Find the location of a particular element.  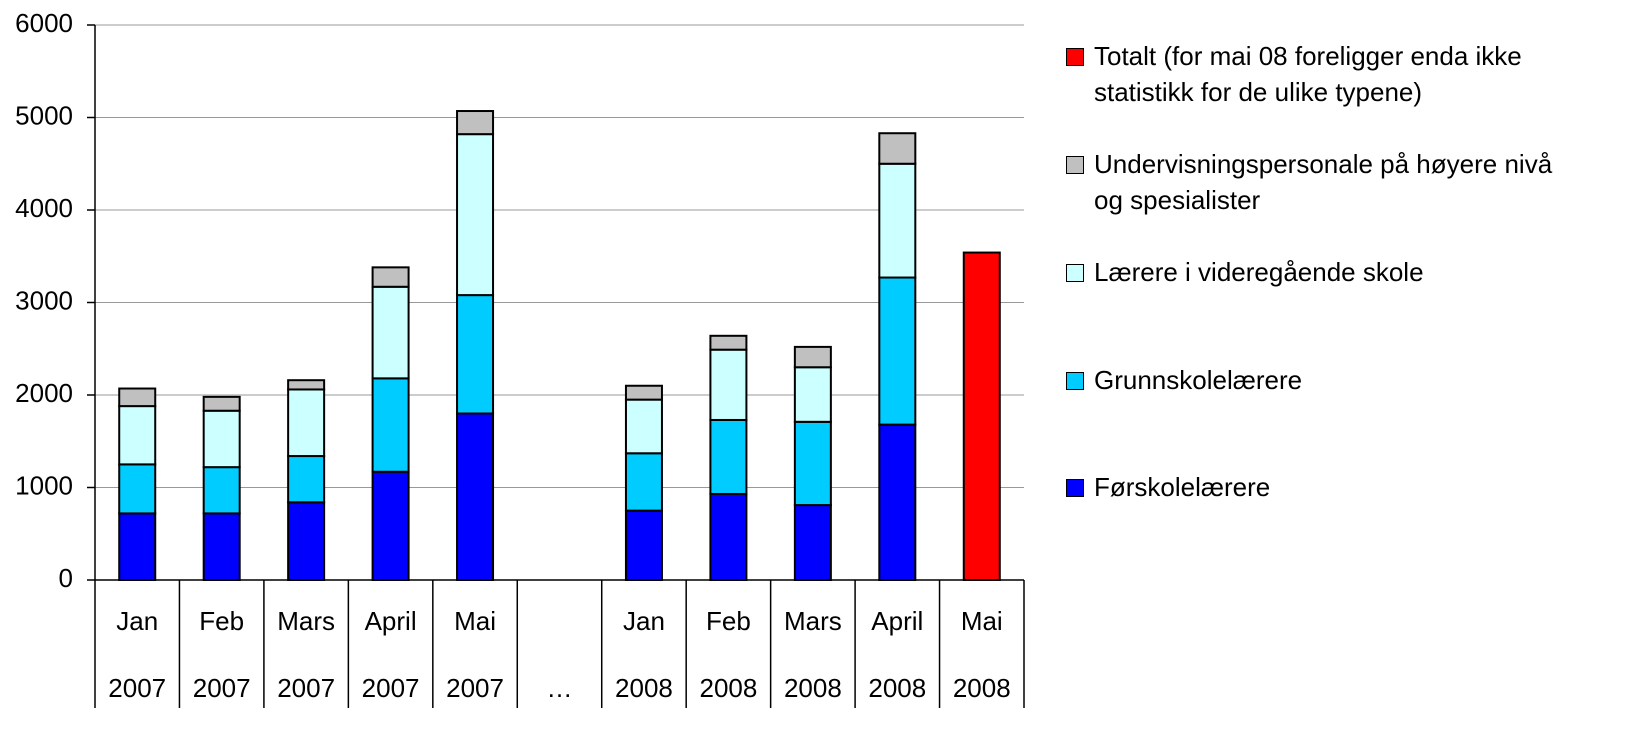

legend-item: Grunnskolelærere is located at coordinates (1316, 380).